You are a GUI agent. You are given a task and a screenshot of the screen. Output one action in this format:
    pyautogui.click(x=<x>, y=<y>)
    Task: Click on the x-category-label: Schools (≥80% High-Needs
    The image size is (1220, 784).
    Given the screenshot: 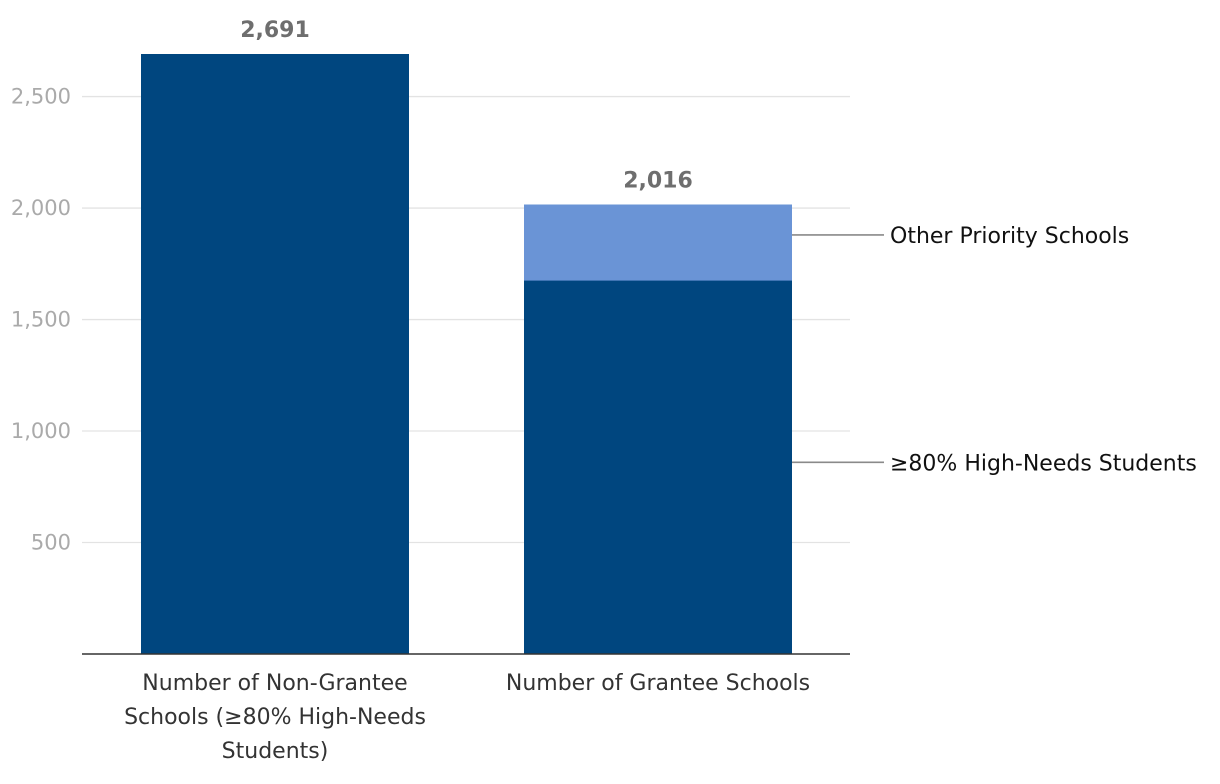 What is the action you would take?
    pyautogui.click(x=275, y=717)
    